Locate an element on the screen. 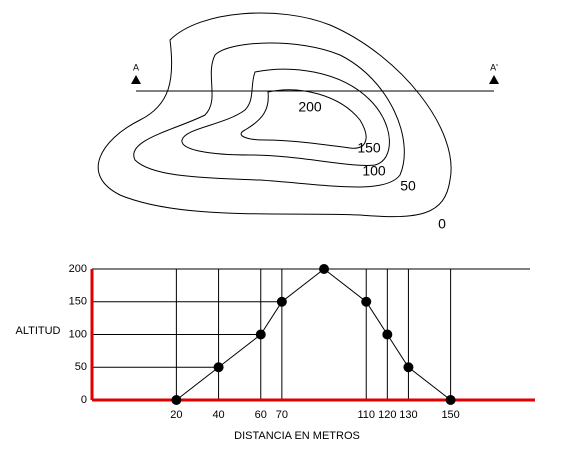 The image size is (563, 449). contour-label: 100 is located at coordinates (374, 171).